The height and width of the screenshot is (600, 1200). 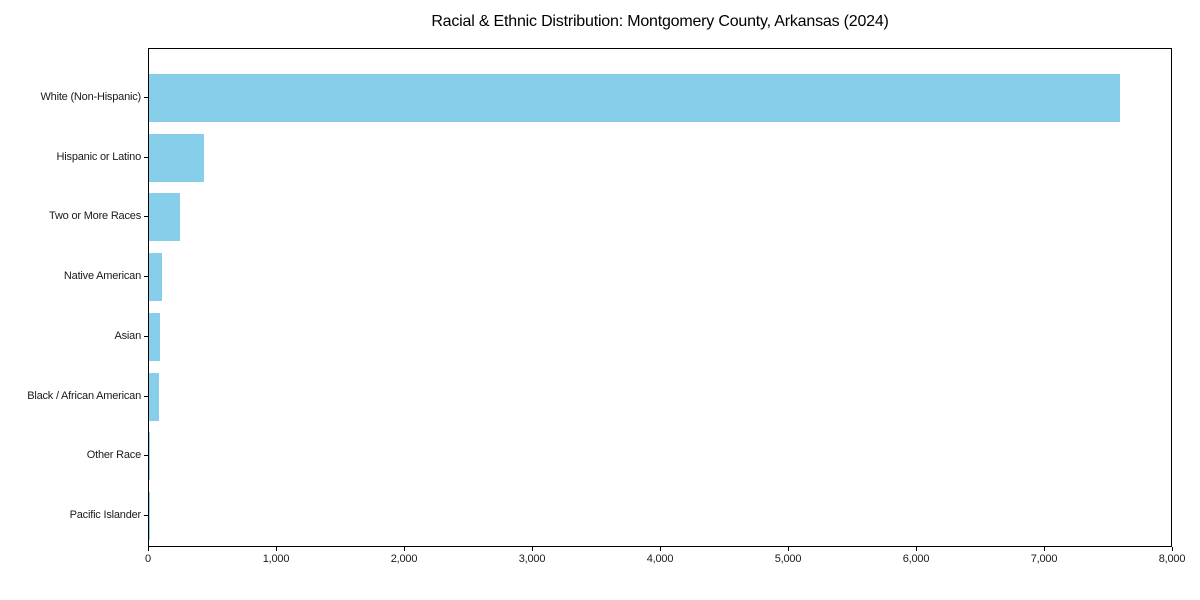 I want to click on y-tick-label-asian: Asian, so click(x=127, y=335).